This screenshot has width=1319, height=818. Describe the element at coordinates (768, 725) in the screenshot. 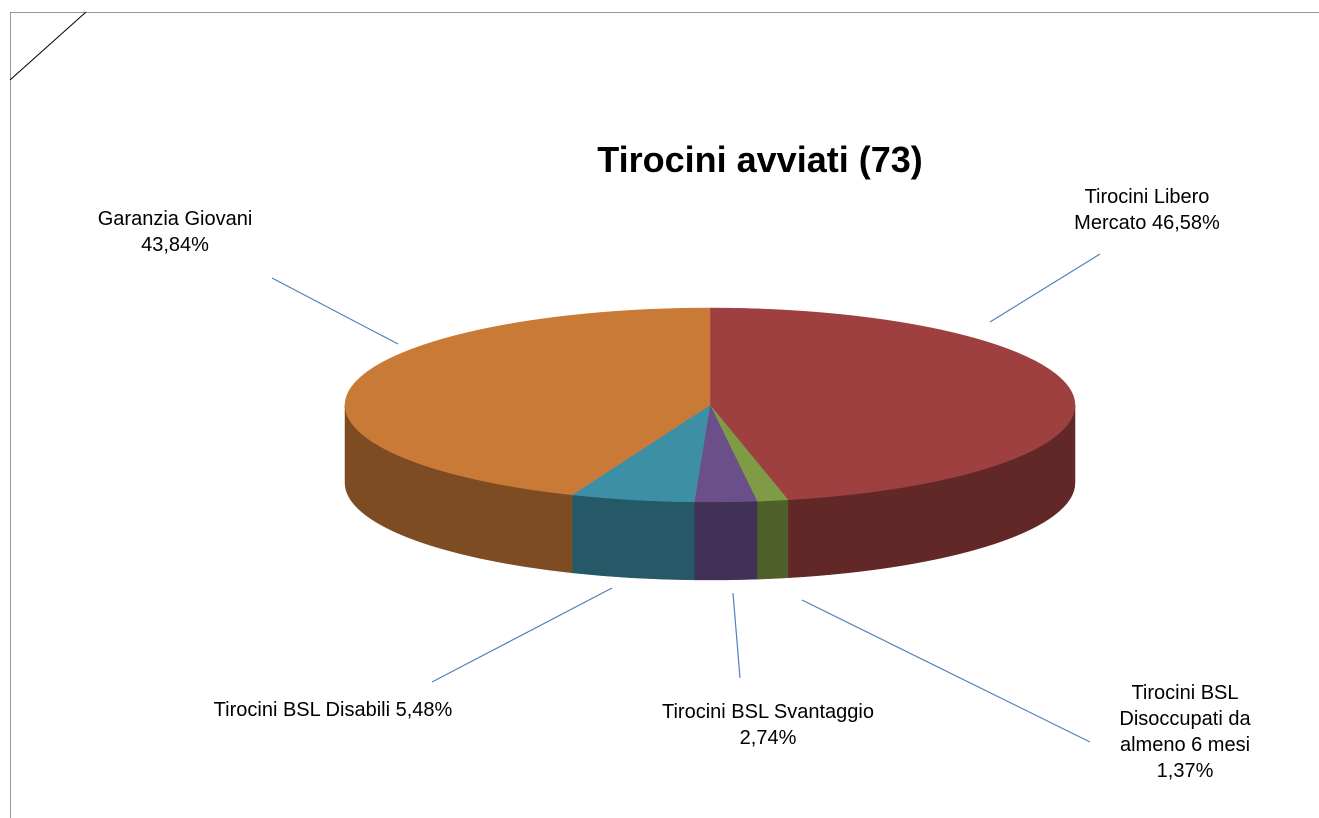

I see `slice-label: Tirocini BSL Svantaggio 2,74%` at that location.